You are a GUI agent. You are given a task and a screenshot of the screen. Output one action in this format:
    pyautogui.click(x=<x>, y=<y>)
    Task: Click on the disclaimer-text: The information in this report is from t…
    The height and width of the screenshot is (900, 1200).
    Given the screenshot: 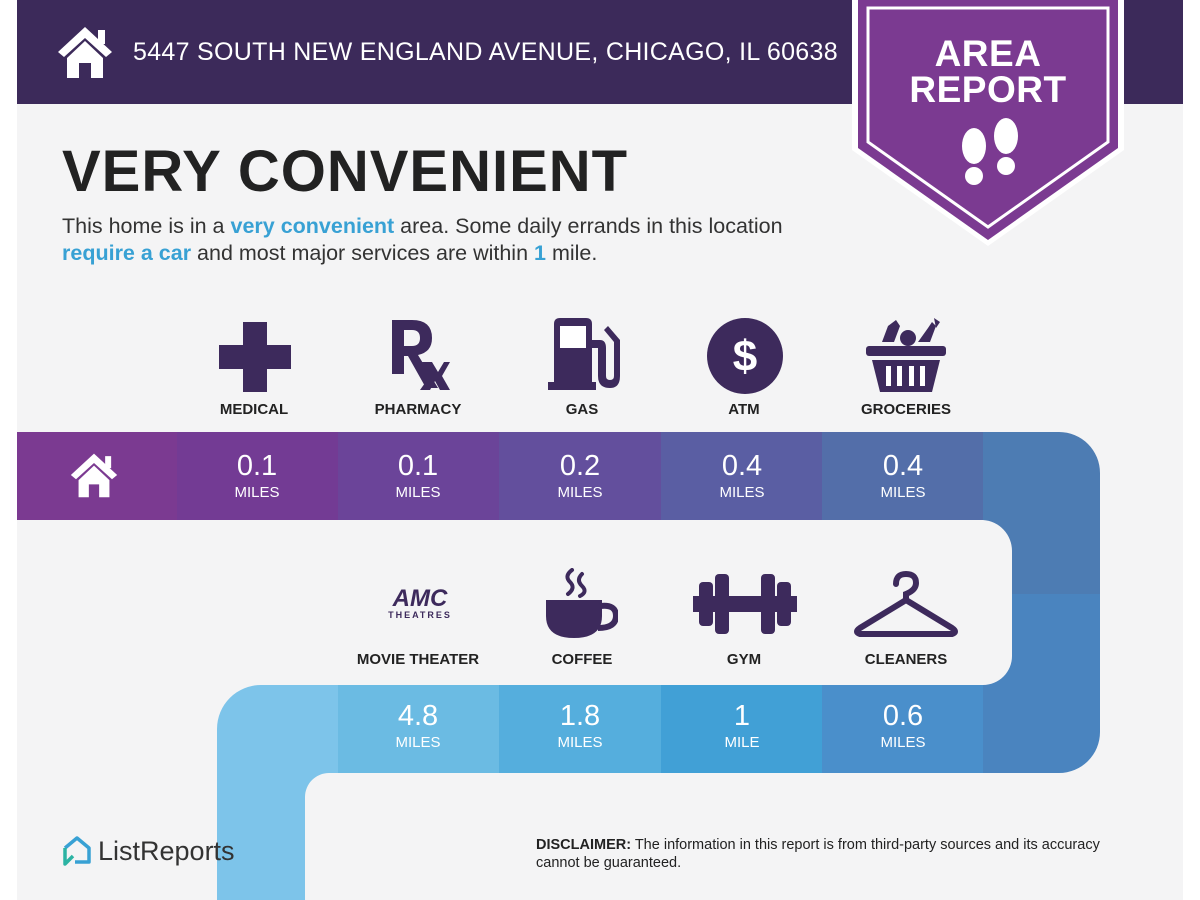 What is the action you would take?
    pyautogui.click(x=818, y=854)
    